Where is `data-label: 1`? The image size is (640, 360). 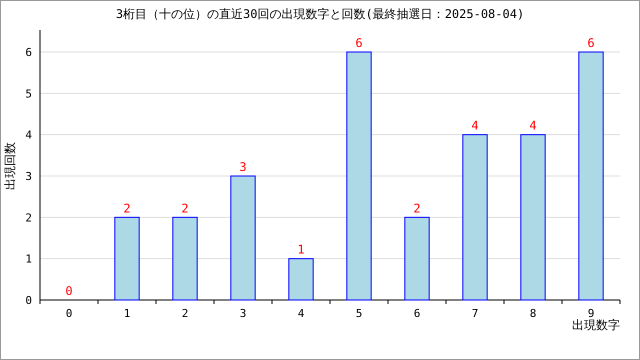
data-label: 1 is located at coordinates (301, 249).